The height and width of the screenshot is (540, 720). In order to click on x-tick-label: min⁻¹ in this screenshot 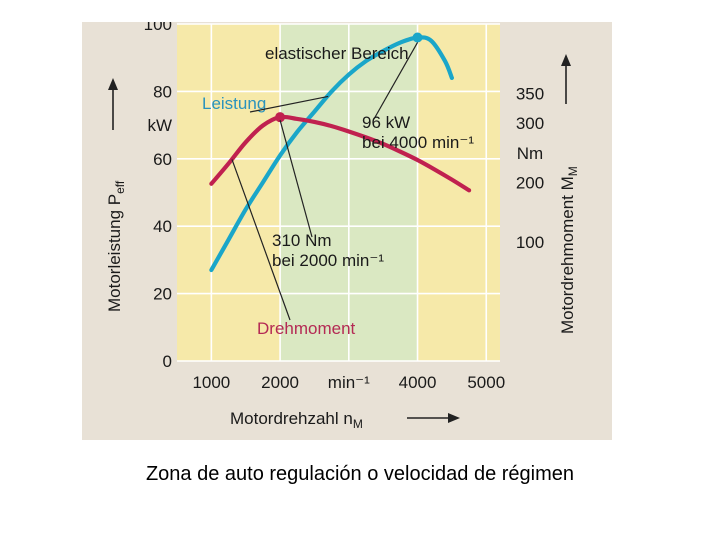, I will do `click(349, 382)`.